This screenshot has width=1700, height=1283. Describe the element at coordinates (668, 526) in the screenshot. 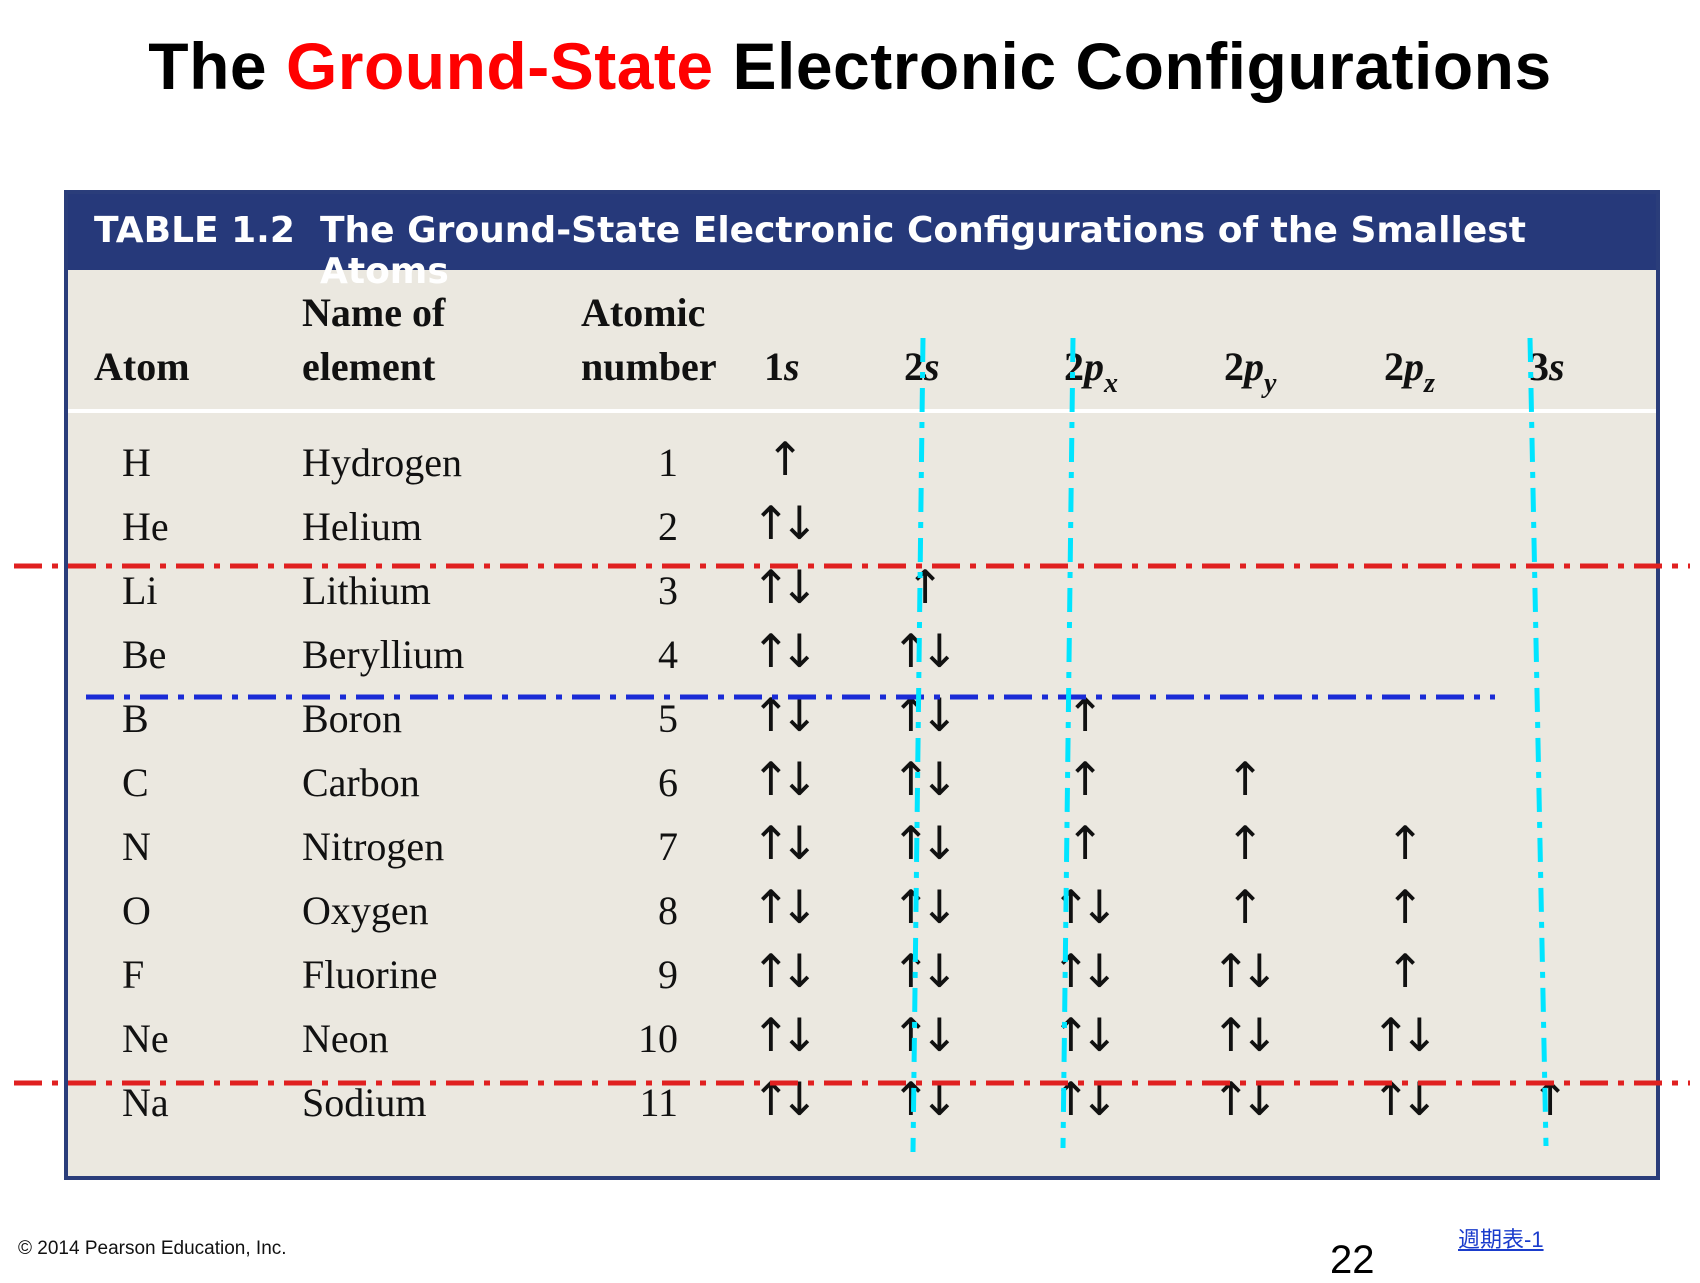

I see `atomic-number: 2` at that location.